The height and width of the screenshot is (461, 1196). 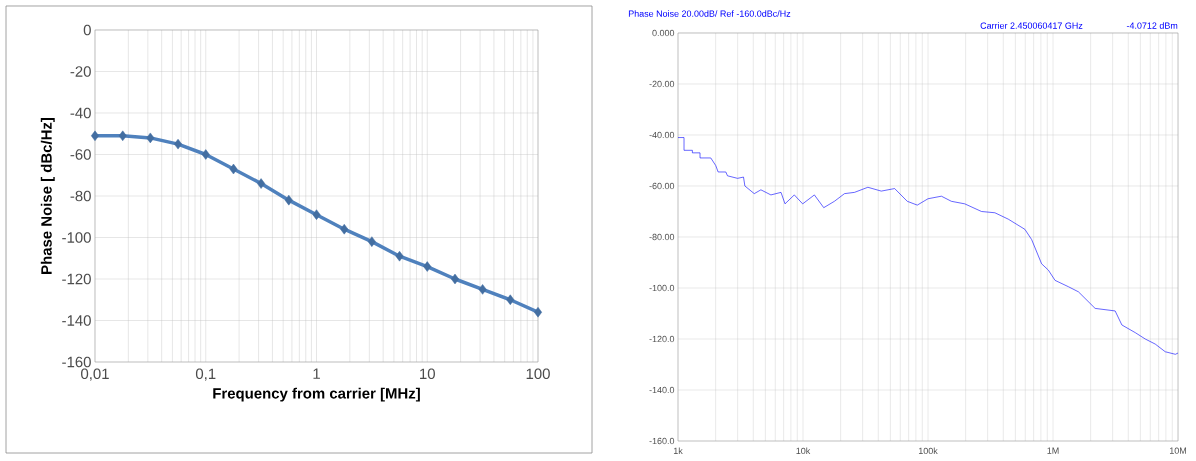 What do you see at coordinates (678, 451) in the screenshot?
I see `x-tick-label: 1k` at bounding box center [678, 451].